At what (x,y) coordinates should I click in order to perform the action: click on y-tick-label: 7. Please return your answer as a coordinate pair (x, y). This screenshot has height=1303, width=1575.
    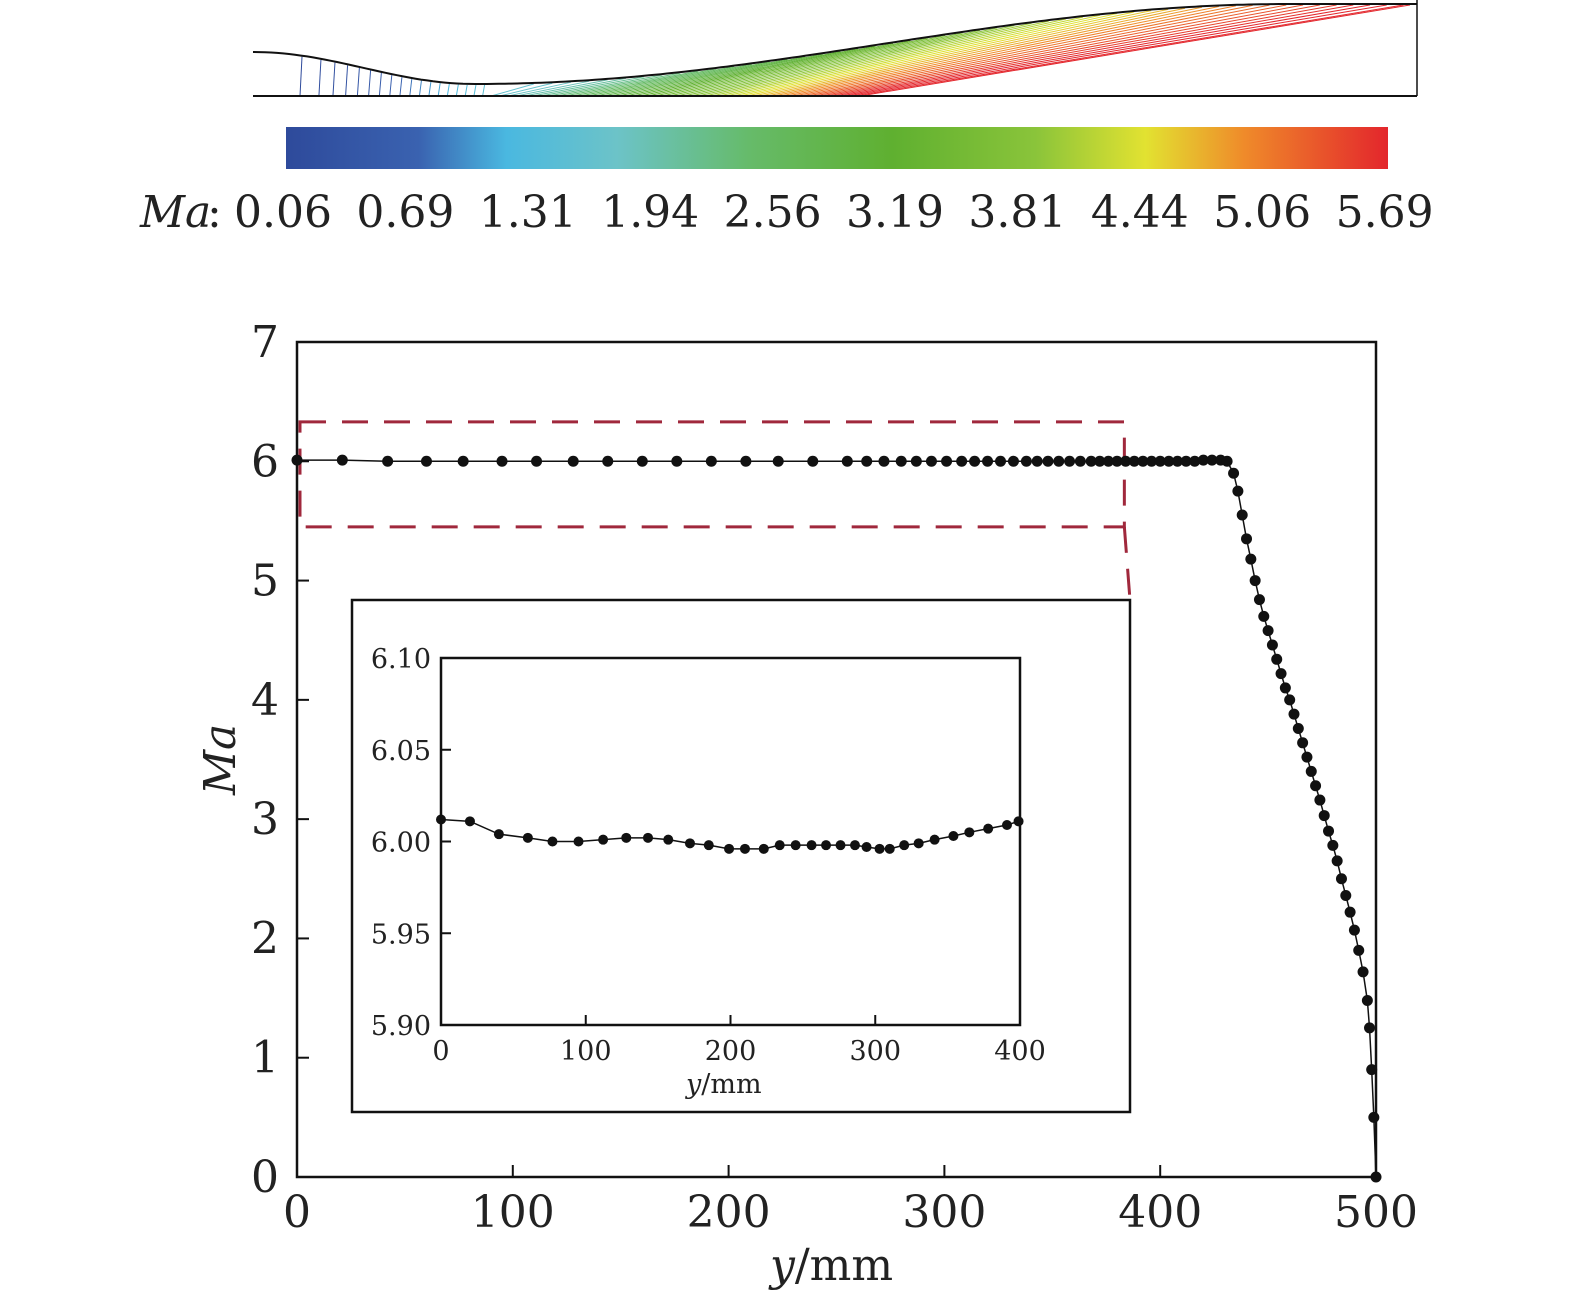
    Looking at the image, I should click on (265, 342).